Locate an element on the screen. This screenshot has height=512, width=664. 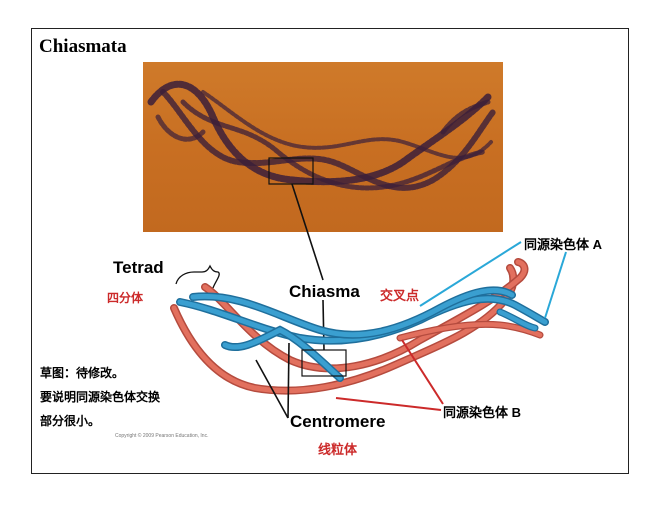
centromere-pointer-b is located at coordinates (272, 389).